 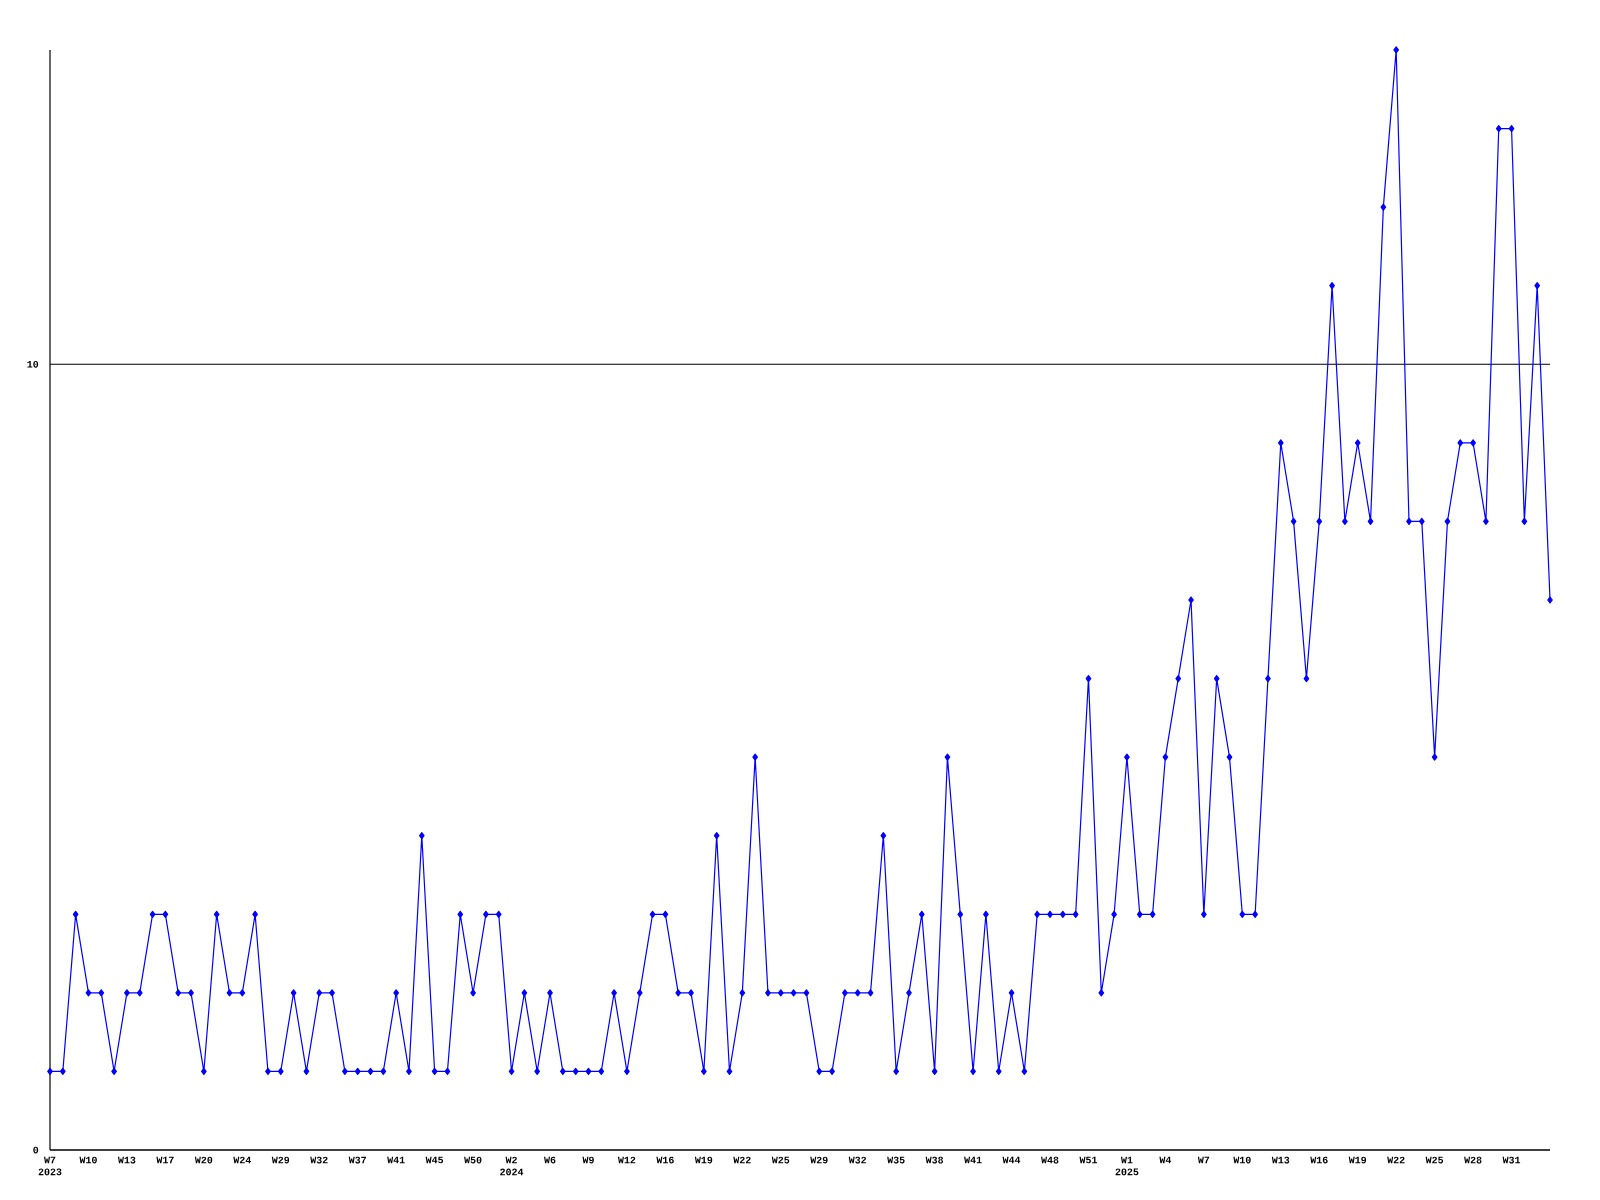 I want to click on x-tick-label: W31, so click(x=1511, y=1160).